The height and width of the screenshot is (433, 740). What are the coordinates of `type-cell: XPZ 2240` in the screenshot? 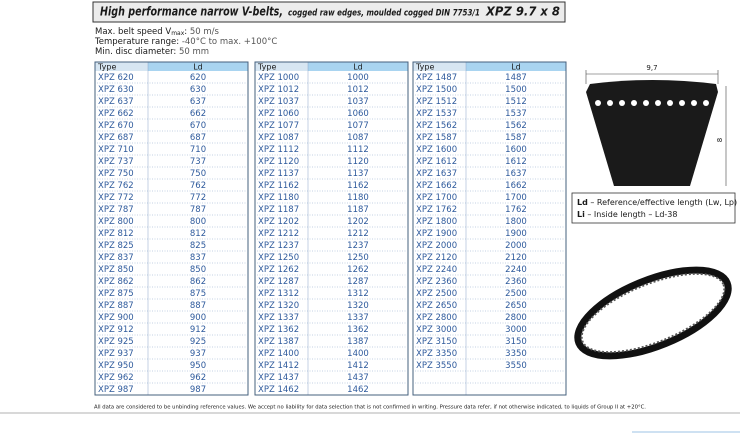 It's located at (436, 270).